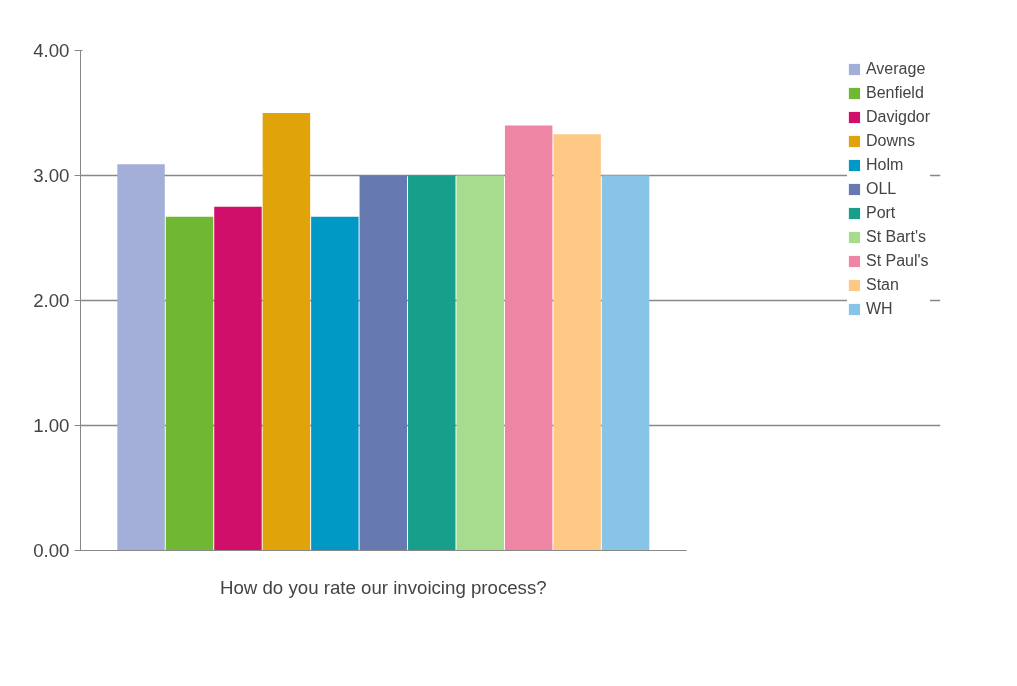 The height and width of the screenshot is (686, 1017). Describe the element at coordinates (51, 175) in the screenshot. I see `y-tick-label: 3.00` at that location.